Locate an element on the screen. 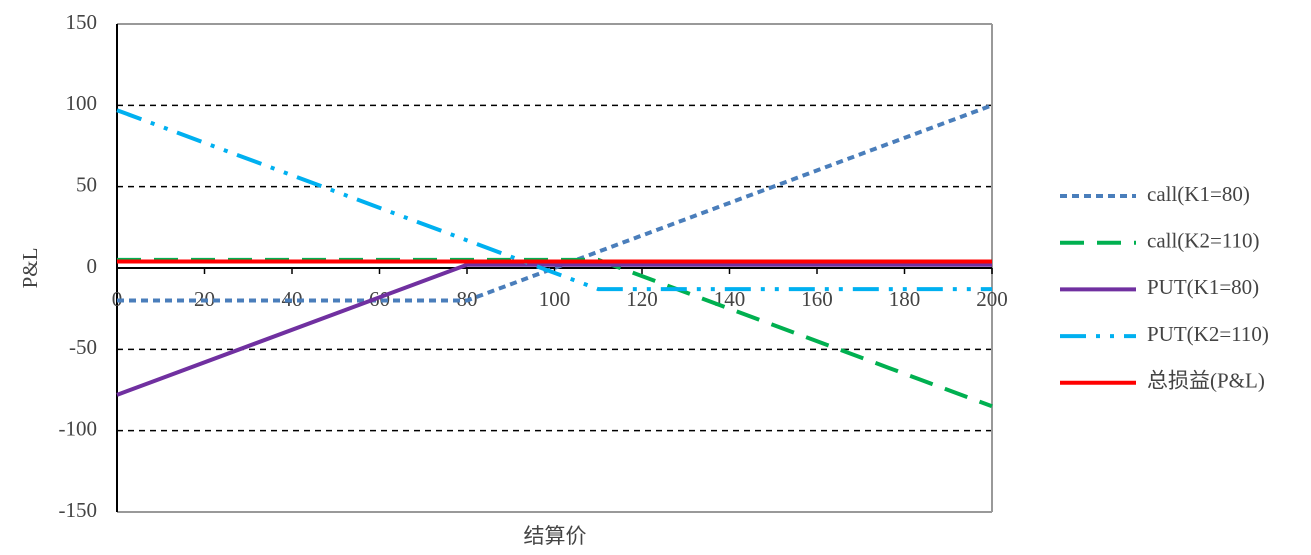  y-tick-label: -50 is located at coordinates (83, 347).